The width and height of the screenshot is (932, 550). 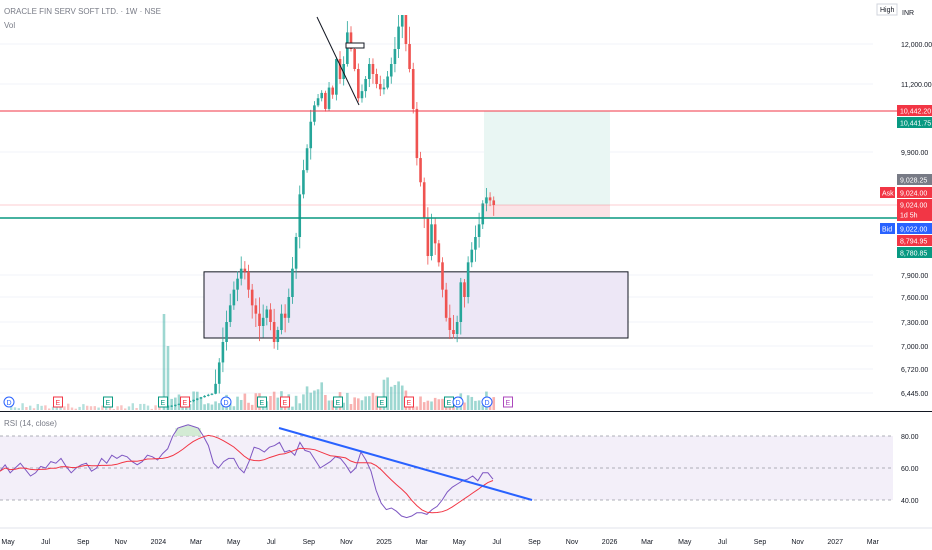 What do you see at coordinates (405, 464) in the screenshot?
I see `rsi-trend-line` at bounding box center [405, 464].